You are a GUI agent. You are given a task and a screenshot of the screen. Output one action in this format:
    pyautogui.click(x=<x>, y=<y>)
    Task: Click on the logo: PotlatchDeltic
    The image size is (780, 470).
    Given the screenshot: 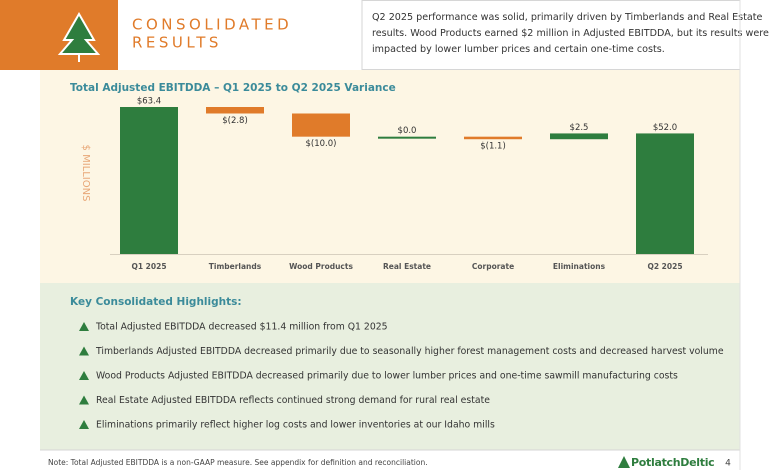 What is the action you would take?
    pyautogui.click(x=672, y=462)
    